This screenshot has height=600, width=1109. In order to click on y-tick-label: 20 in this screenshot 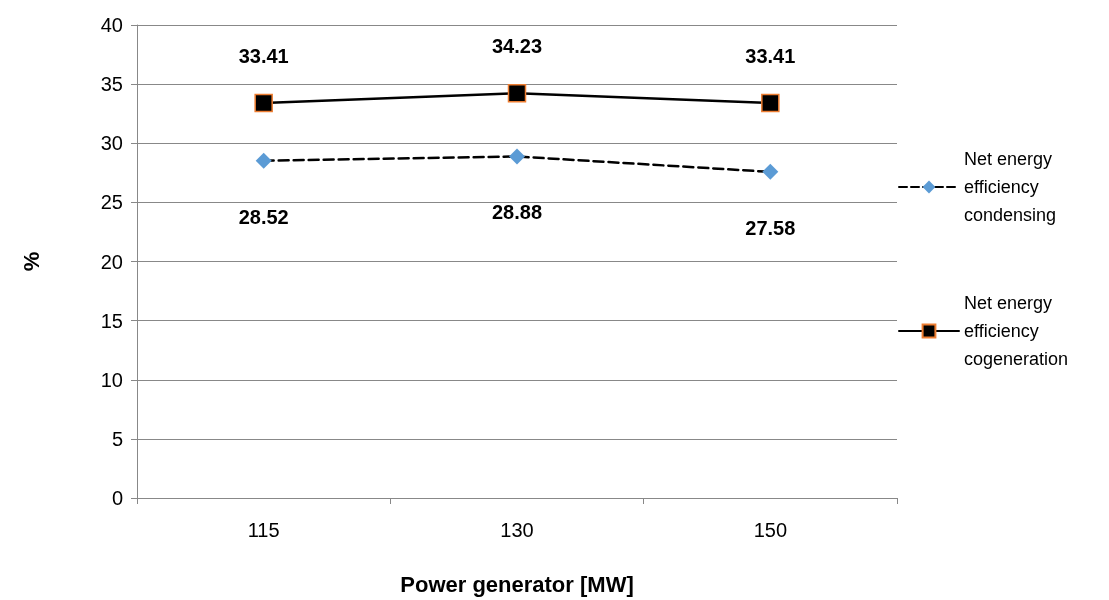, I will do `click(111, 261)`.